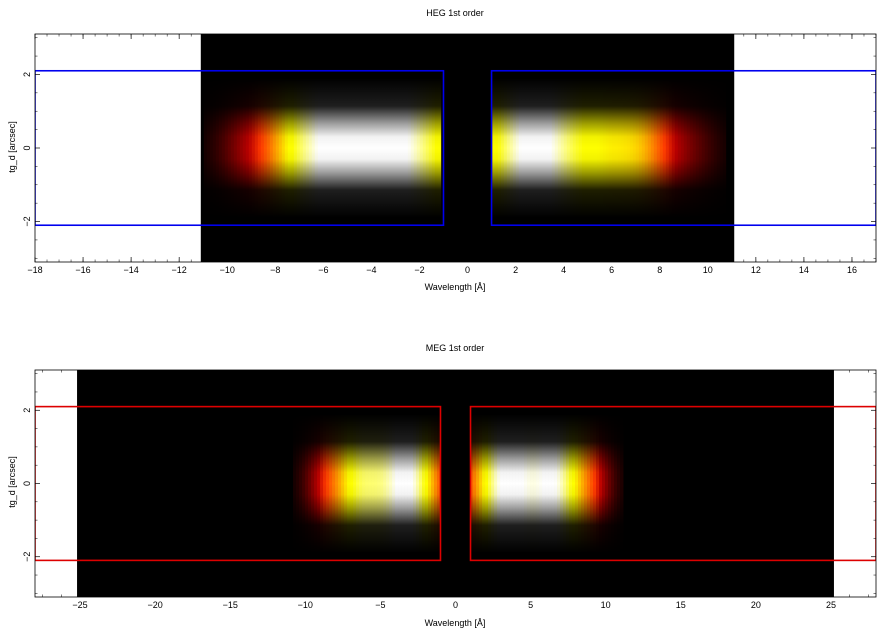 The width and height of the screenshot is (886, 636). Describe the element at coordinates (455, 287) in the screenshot. I see `heg-x-axis-label: Wavelength [Å]` at that location.